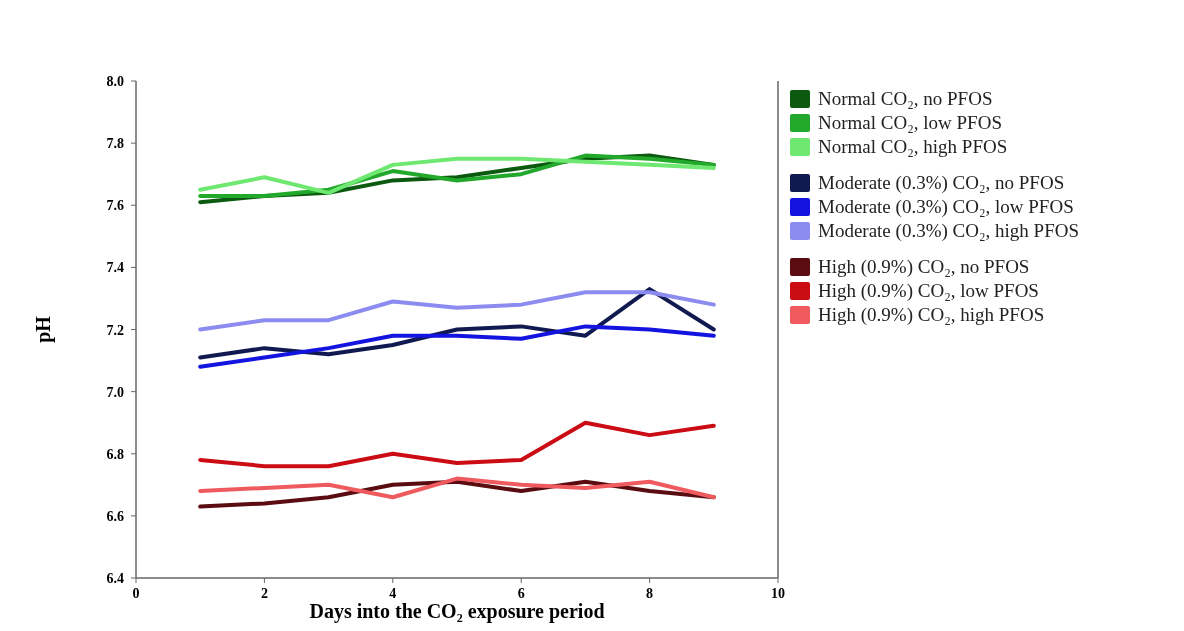  What do you see at coordinates (115, 454) in the screenshot?
I see `y-tick-label: 6.8` at bounding box center [115, 454].